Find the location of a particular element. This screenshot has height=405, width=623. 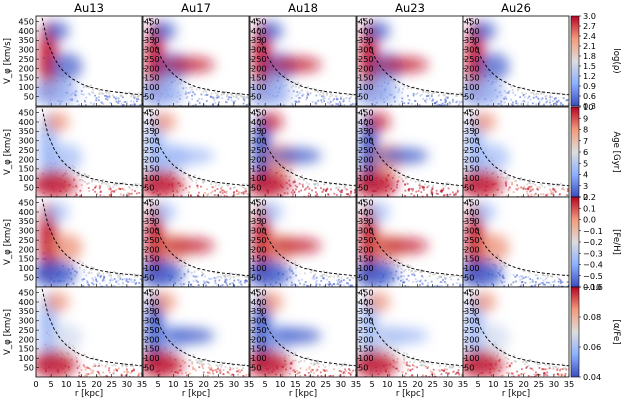

x-tick-label: 10 is located at coordinates (493, 384).